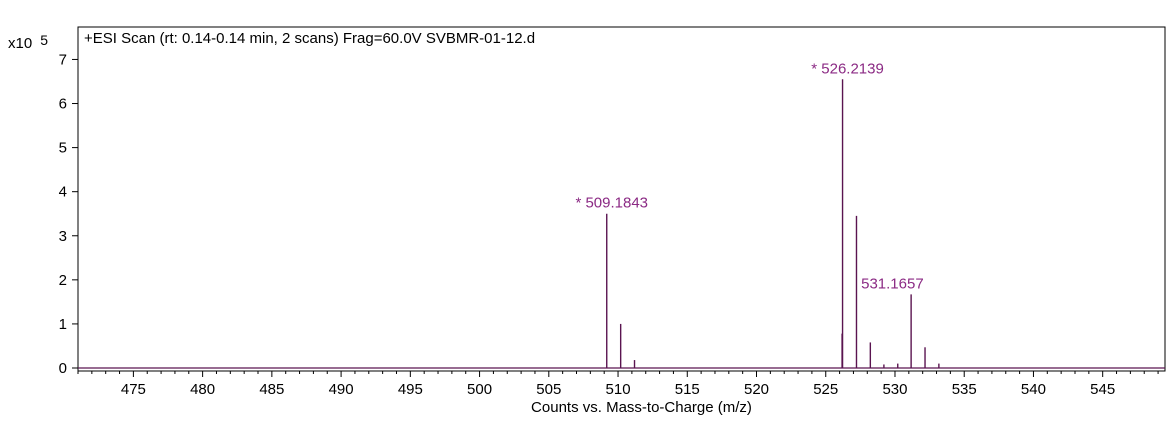 This screenshot has height=434, width=1167. Describe the element at coordinates (410, 389) in the screenshot. I see `x-tick-label: 495` at that location.